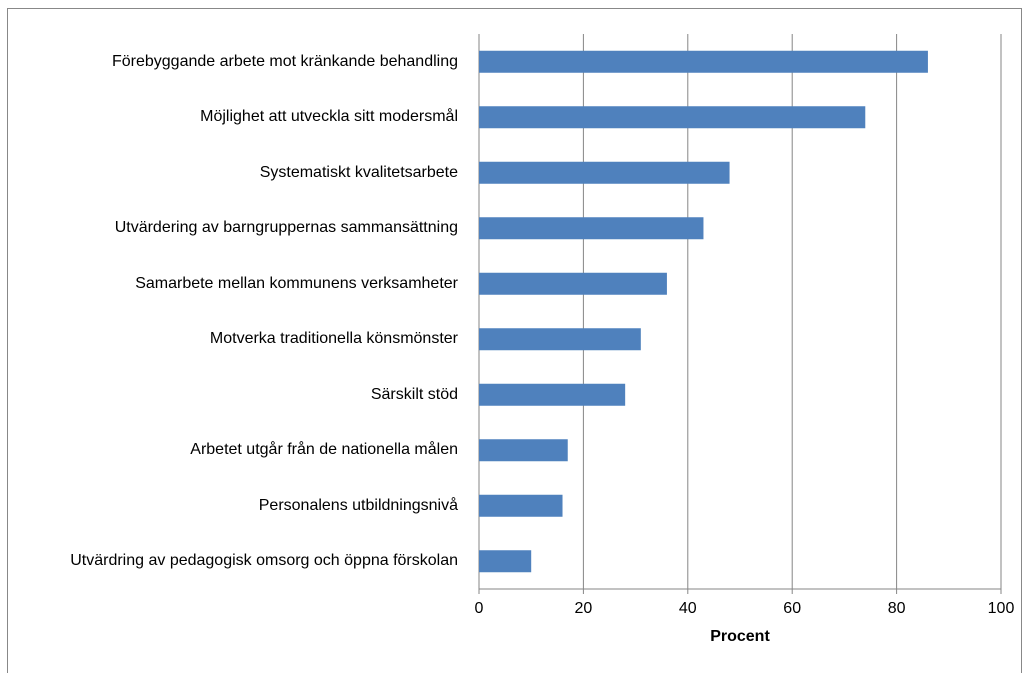 The image size is (1031, 673). I want to click on y-tick-label: Möjlighet att utveckla sitt modersmål, so click(329, 117).